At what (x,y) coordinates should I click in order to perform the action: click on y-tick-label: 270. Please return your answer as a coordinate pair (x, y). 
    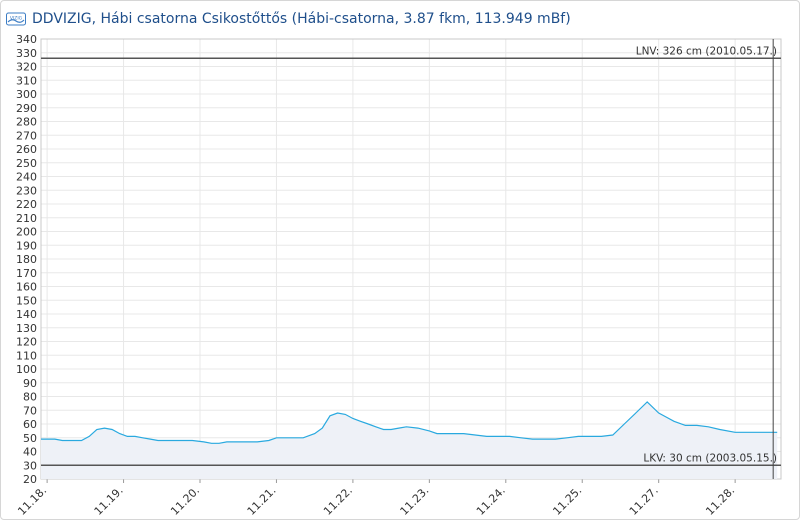
    Looking at the image, I should click on (26, 135).